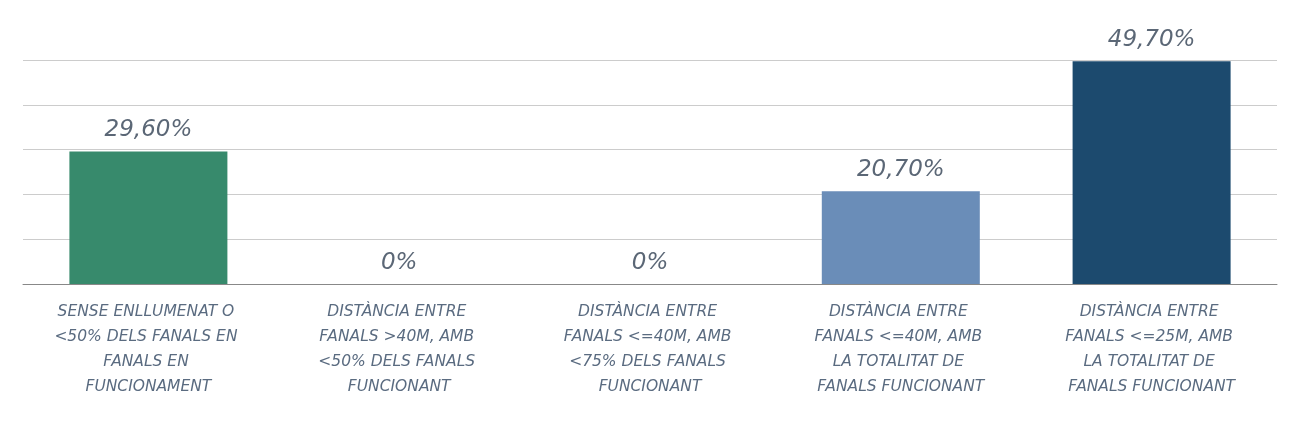  What do you see at coordinates (1151, 37) in the screenshot?
I see `data-label: 49,70%` at bounding box center [1151, 37].